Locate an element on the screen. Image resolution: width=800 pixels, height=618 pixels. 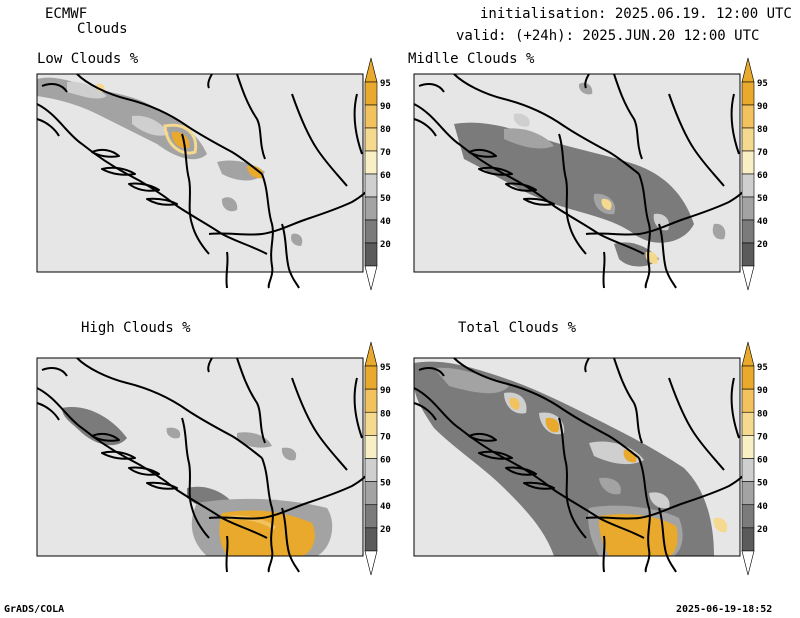
footer-timestamp: 2025-06-19-18:52 is located at coordinates (724, 609).